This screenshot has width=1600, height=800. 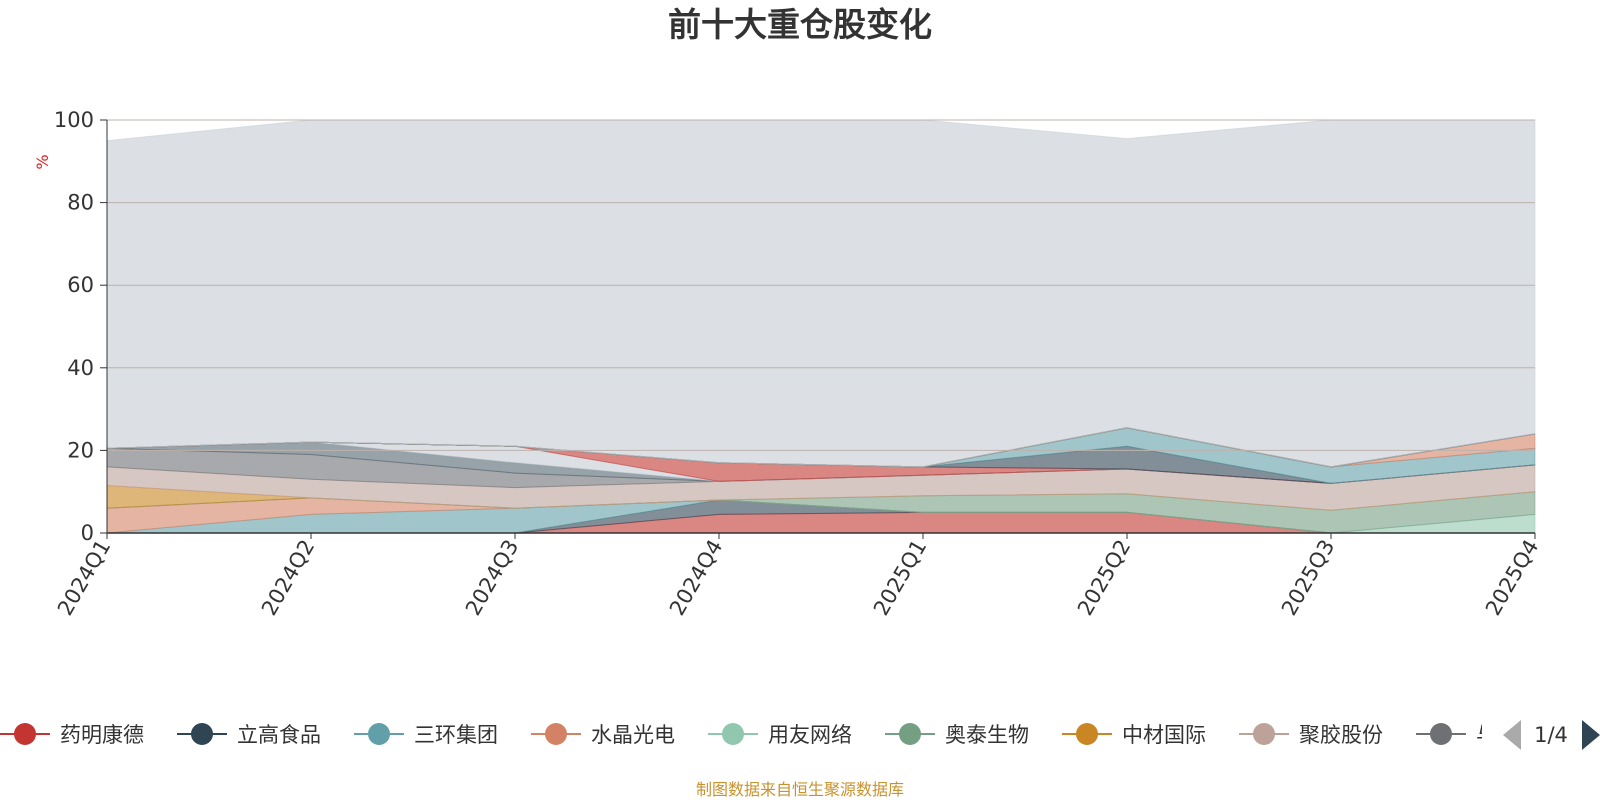 I want to click on legend-item-5: 奥泰生物, so click(x=957, y=735).